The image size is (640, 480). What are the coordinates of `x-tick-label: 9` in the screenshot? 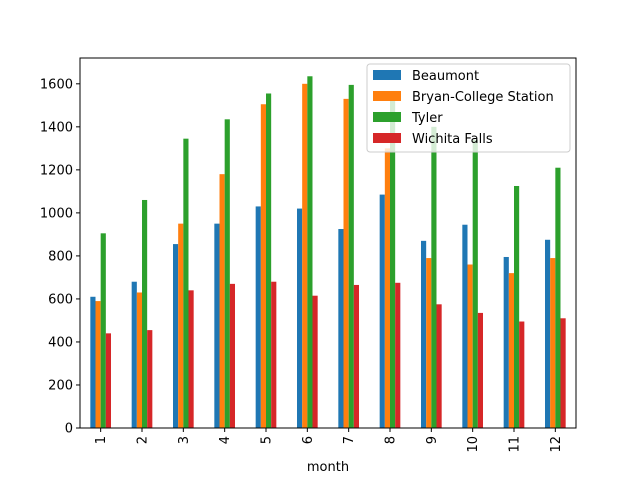 It's located at (432, 440).